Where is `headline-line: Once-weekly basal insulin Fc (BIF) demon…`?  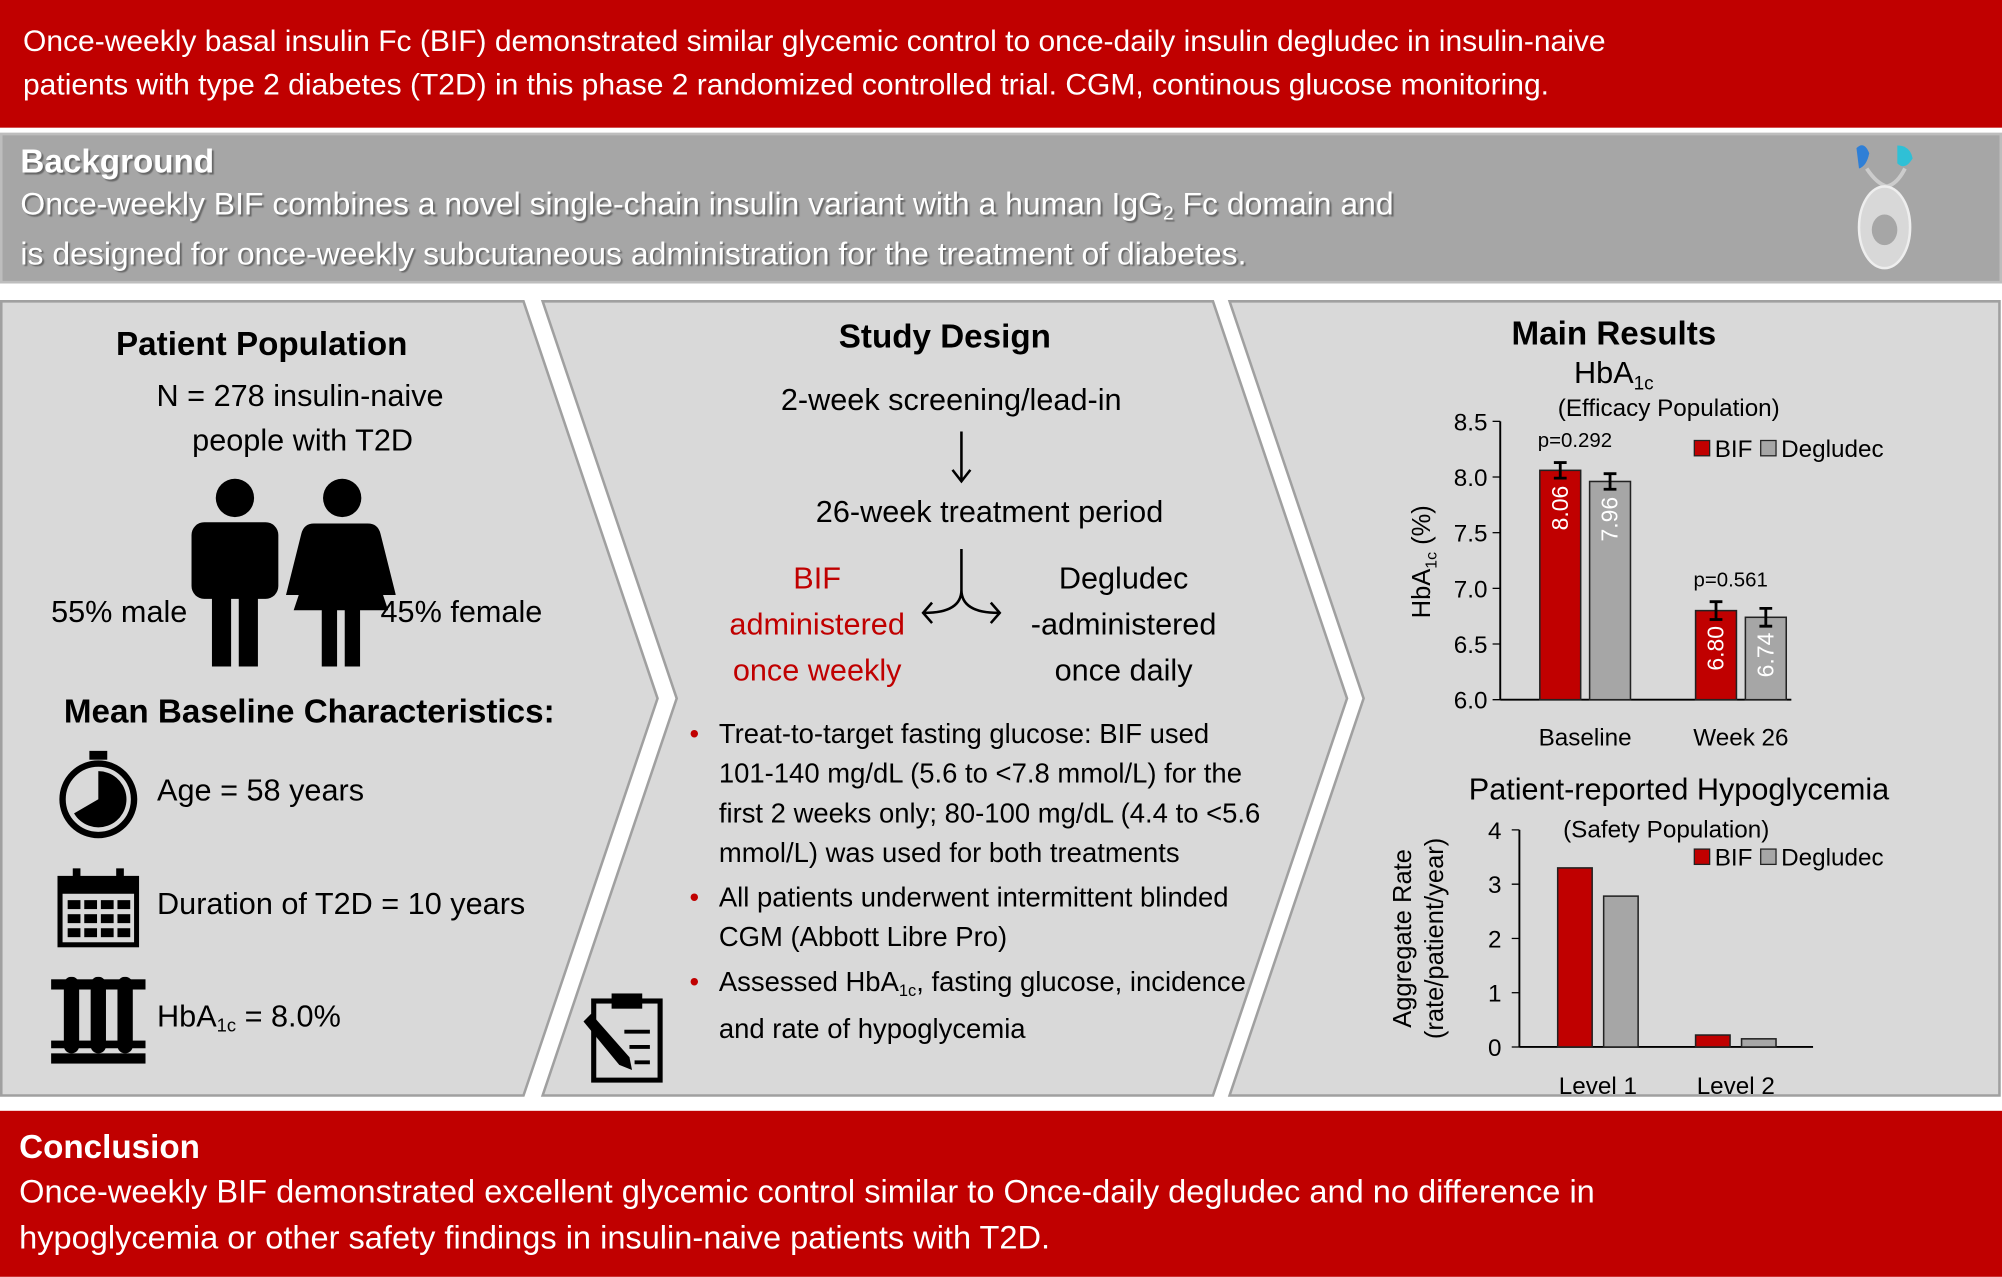
headline-line: Once-weekly basal insulin Fc (BIF) demon… is located at coordinates (814, 41).